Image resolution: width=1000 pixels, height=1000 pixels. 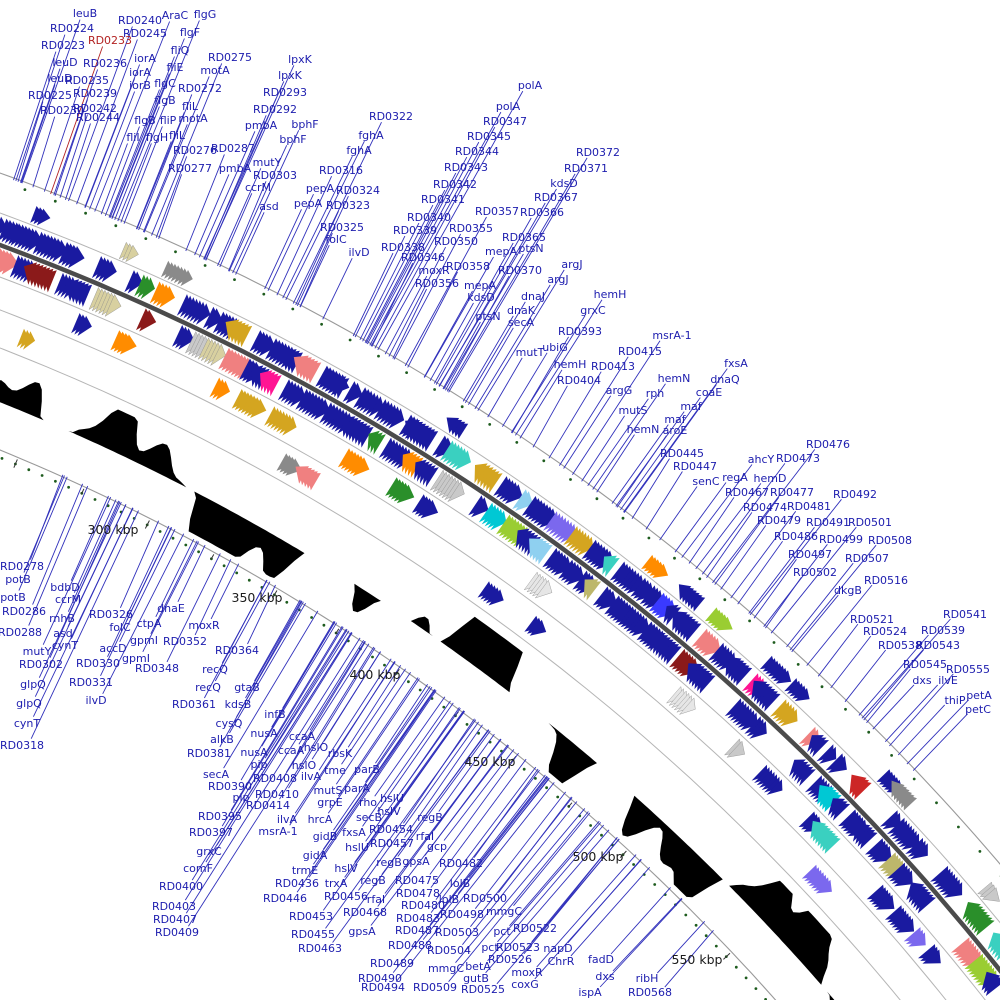 What do you see at coordinates (277, 794) in the screenshot?
I see `gene-label: RD0410` at bounding box center [277, 794].